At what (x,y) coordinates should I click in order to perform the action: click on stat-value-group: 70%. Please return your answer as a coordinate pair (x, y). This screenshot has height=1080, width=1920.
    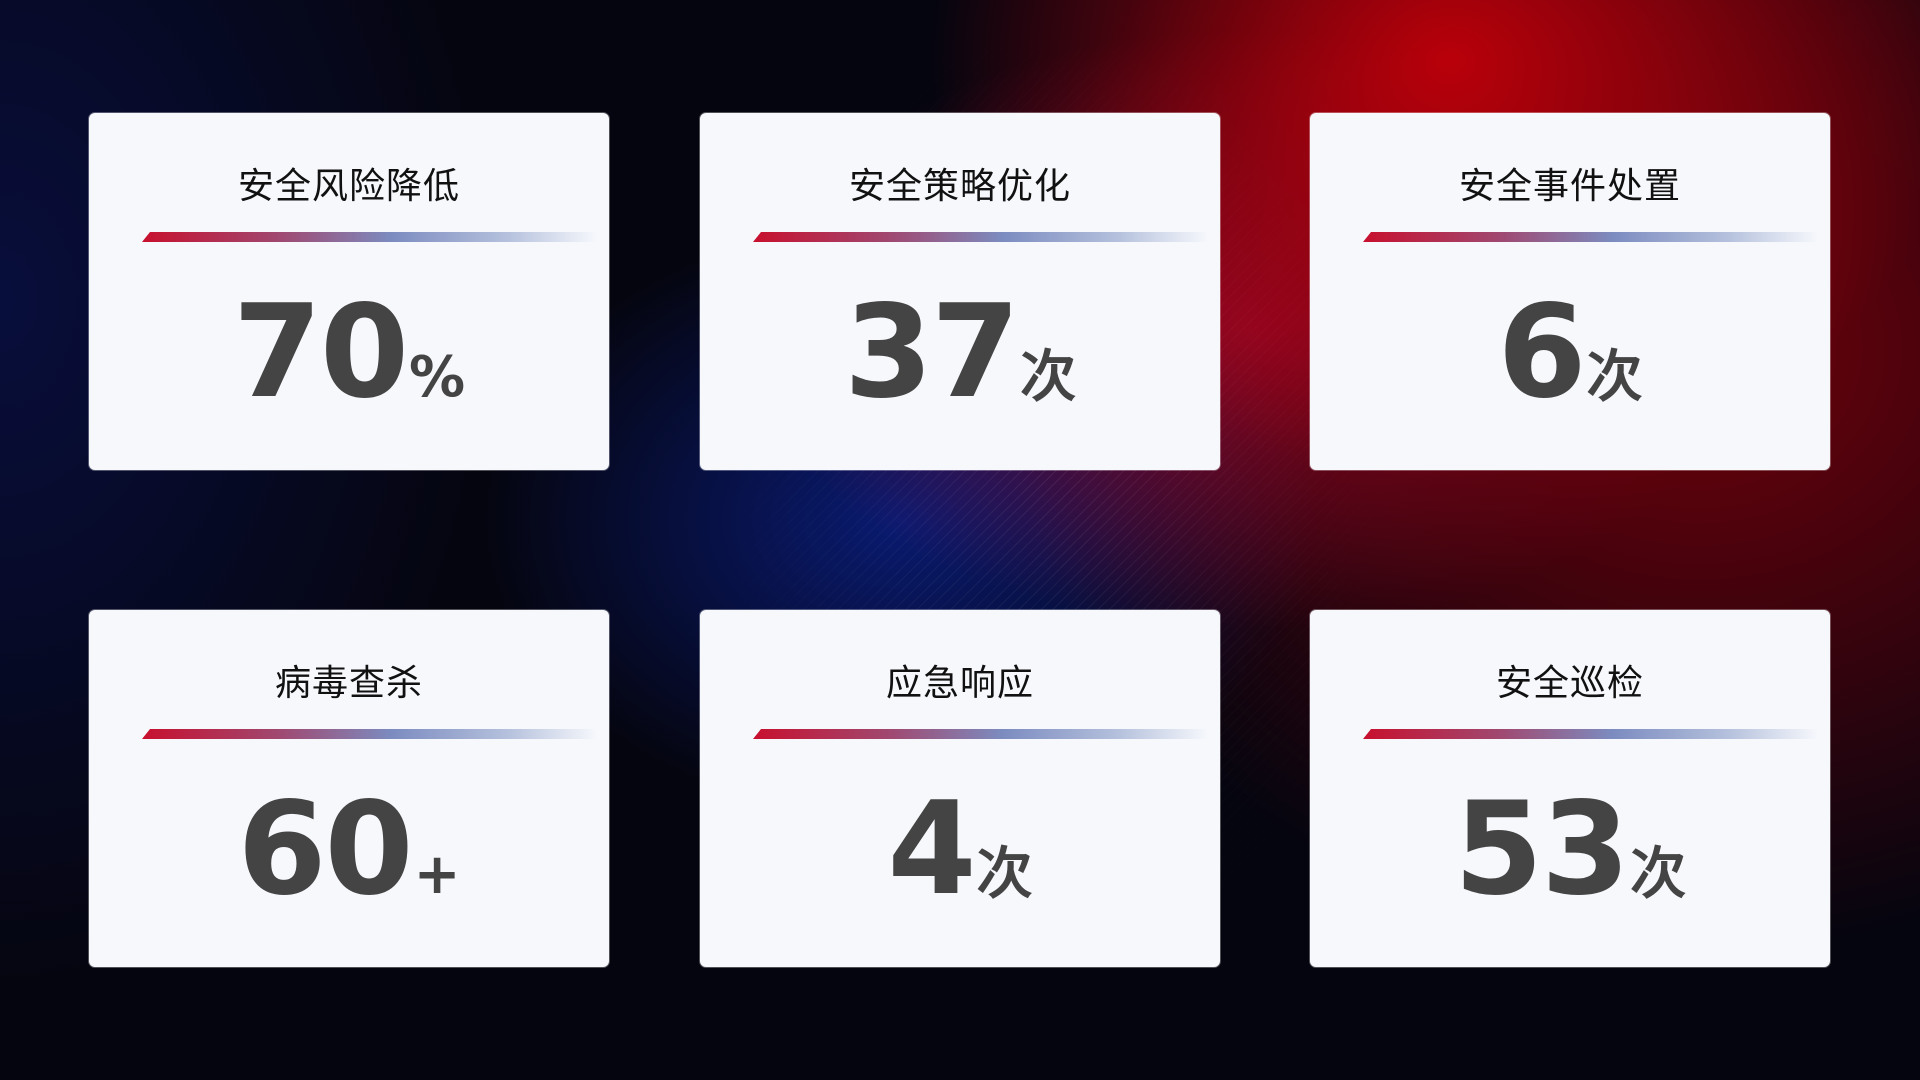
    Looking at the image, I should click on (349, 352).